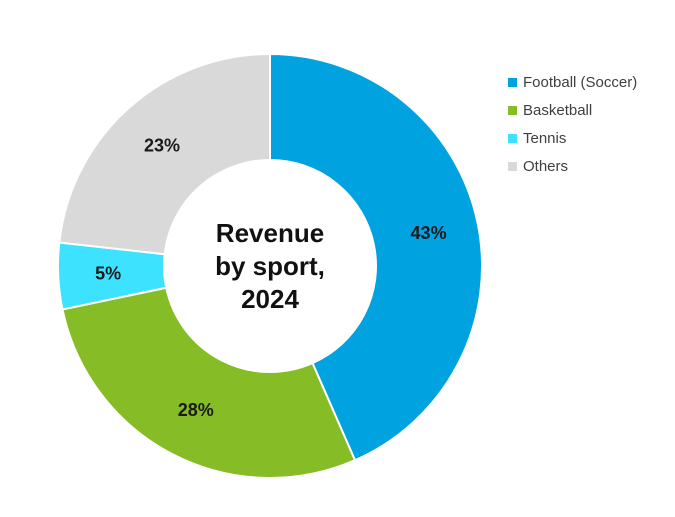  Describe the element at coordinates (270, 233) in the screenshot. I see `chart-title-line: Revenue` at that location.